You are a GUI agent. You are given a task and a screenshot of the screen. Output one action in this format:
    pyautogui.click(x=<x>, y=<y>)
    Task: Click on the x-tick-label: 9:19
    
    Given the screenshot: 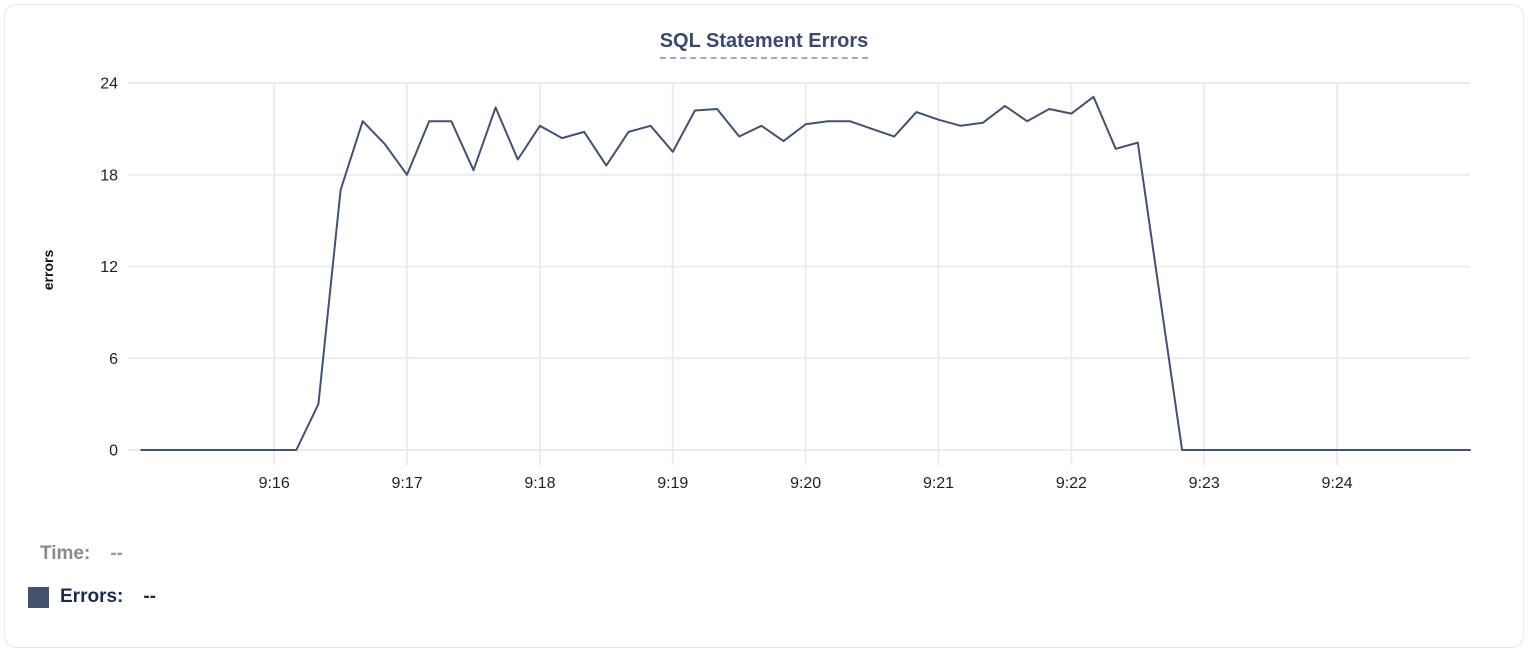 What is the action you would take?
    pyautogui.click(x=672, y=483)
    